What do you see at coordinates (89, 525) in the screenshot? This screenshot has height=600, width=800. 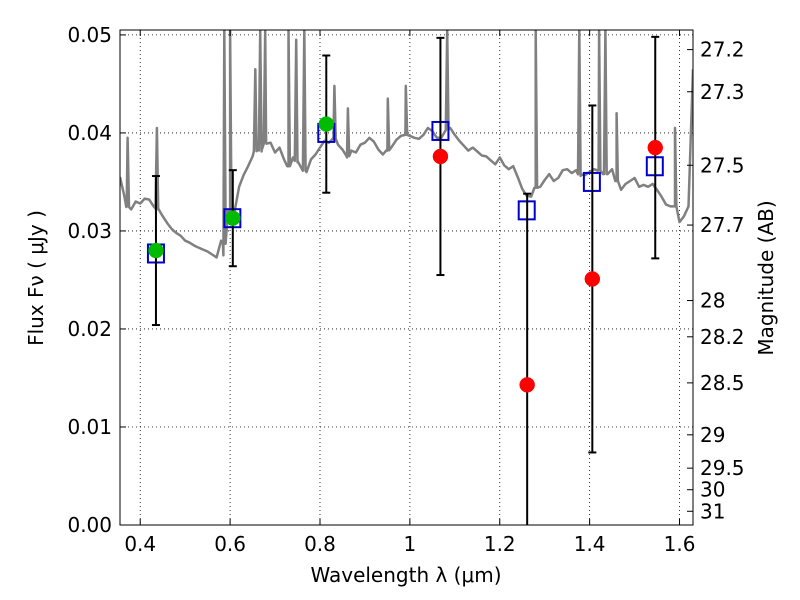 I see `y-tick-label: 0.00` at bounding box center [89, 525].